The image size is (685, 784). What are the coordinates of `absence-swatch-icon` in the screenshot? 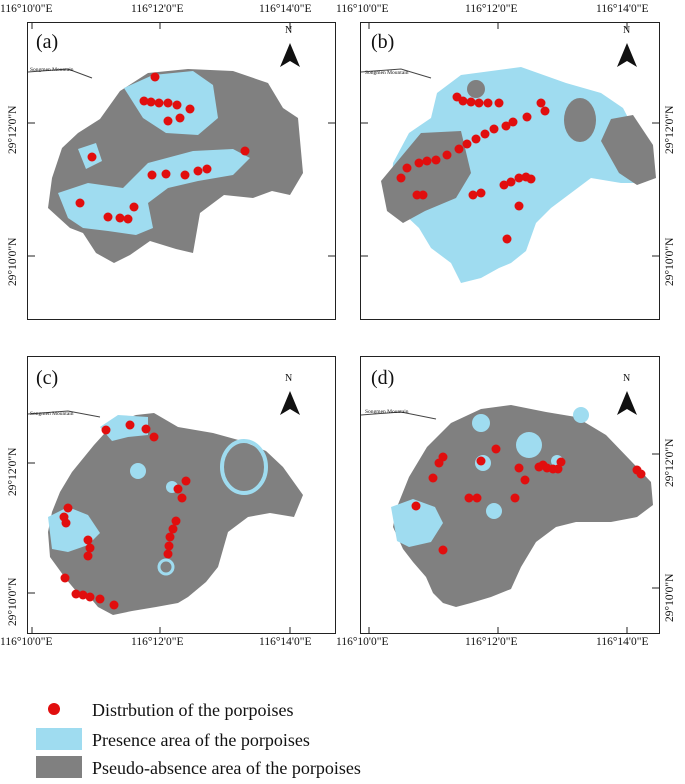 It's located at (59, 767).